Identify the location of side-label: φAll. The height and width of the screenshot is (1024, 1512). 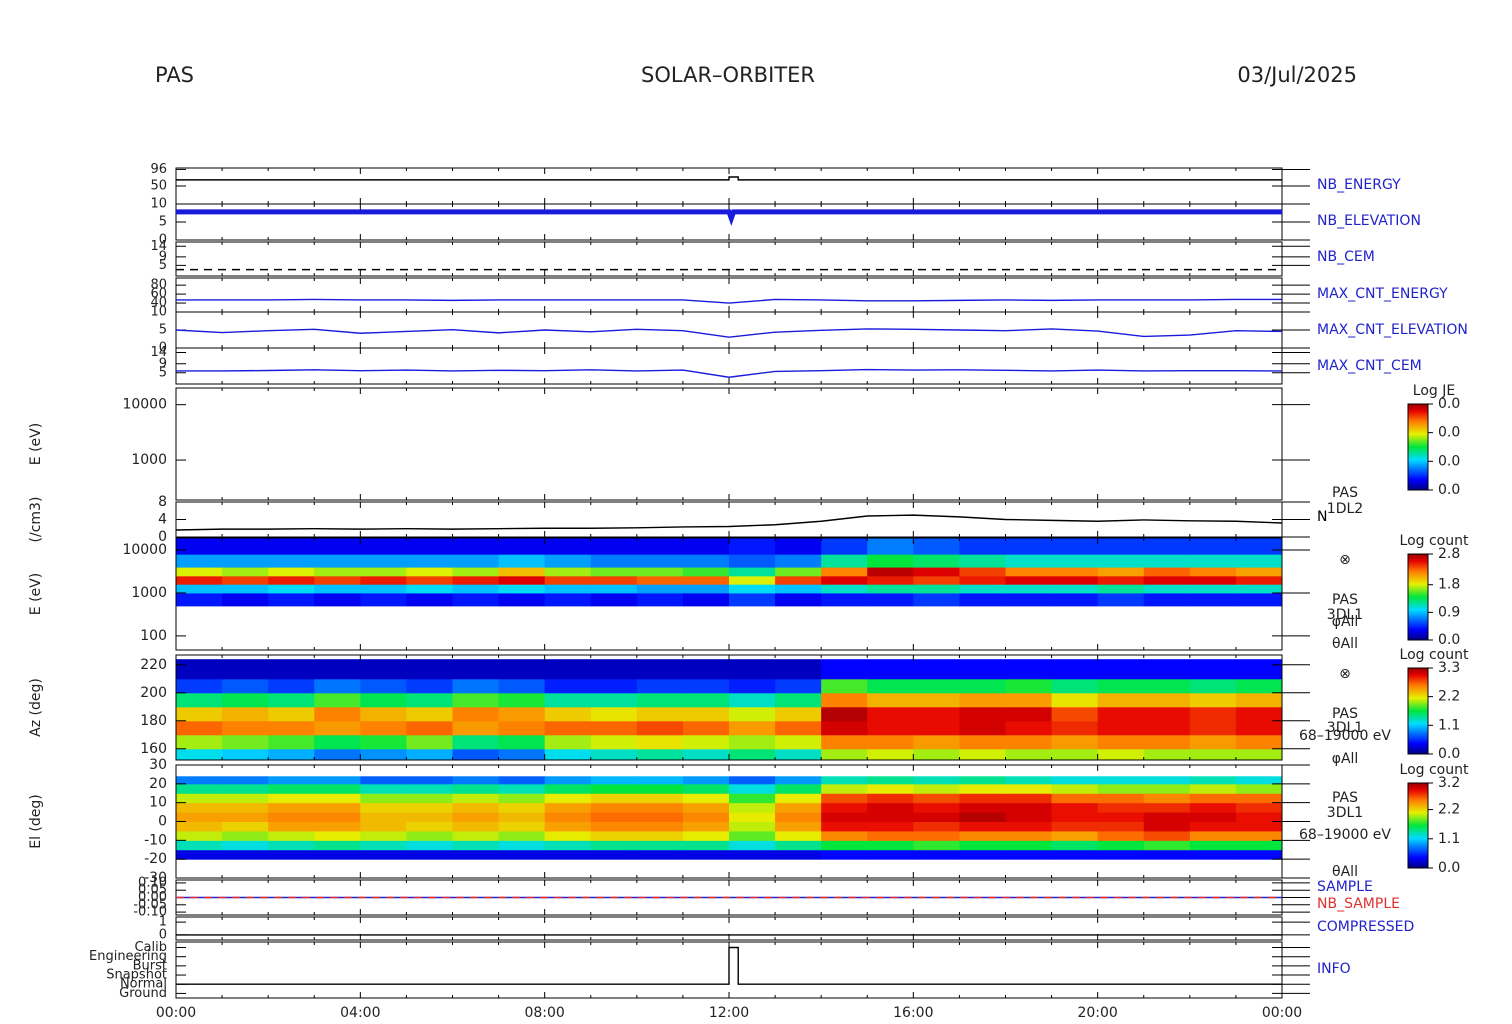
(1345, 622).